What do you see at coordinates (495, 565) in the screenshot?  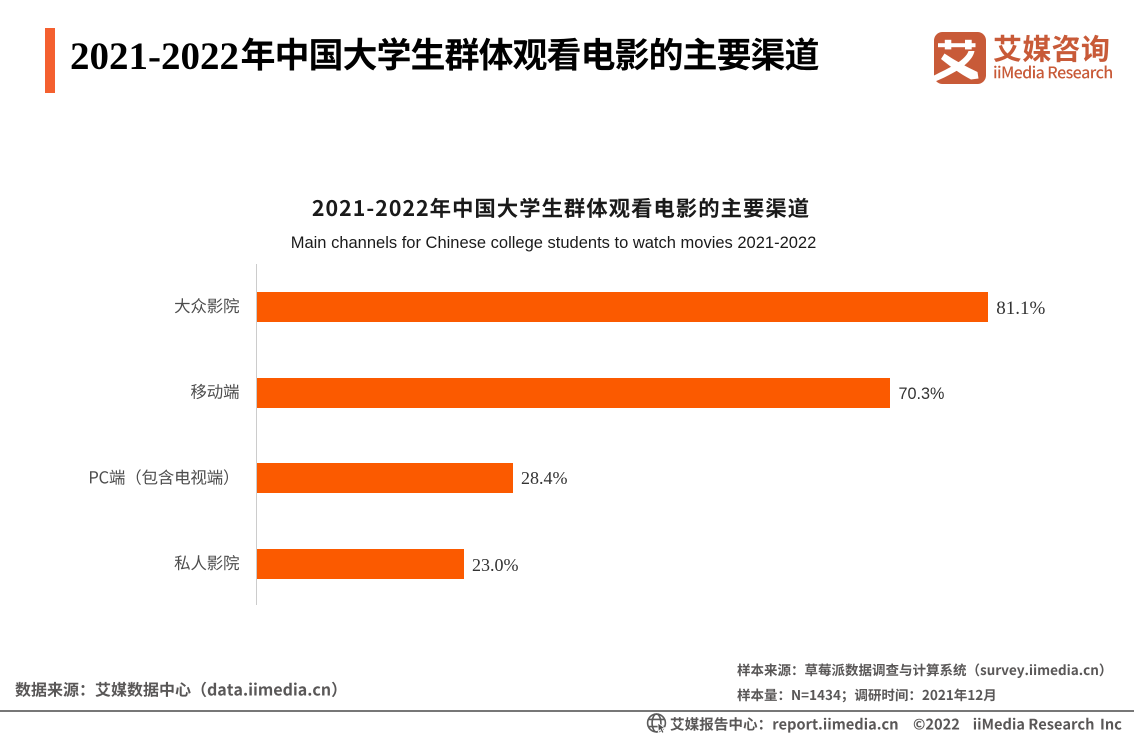 I see `svg-text: 23.0%` at bounding box center [495, 565].